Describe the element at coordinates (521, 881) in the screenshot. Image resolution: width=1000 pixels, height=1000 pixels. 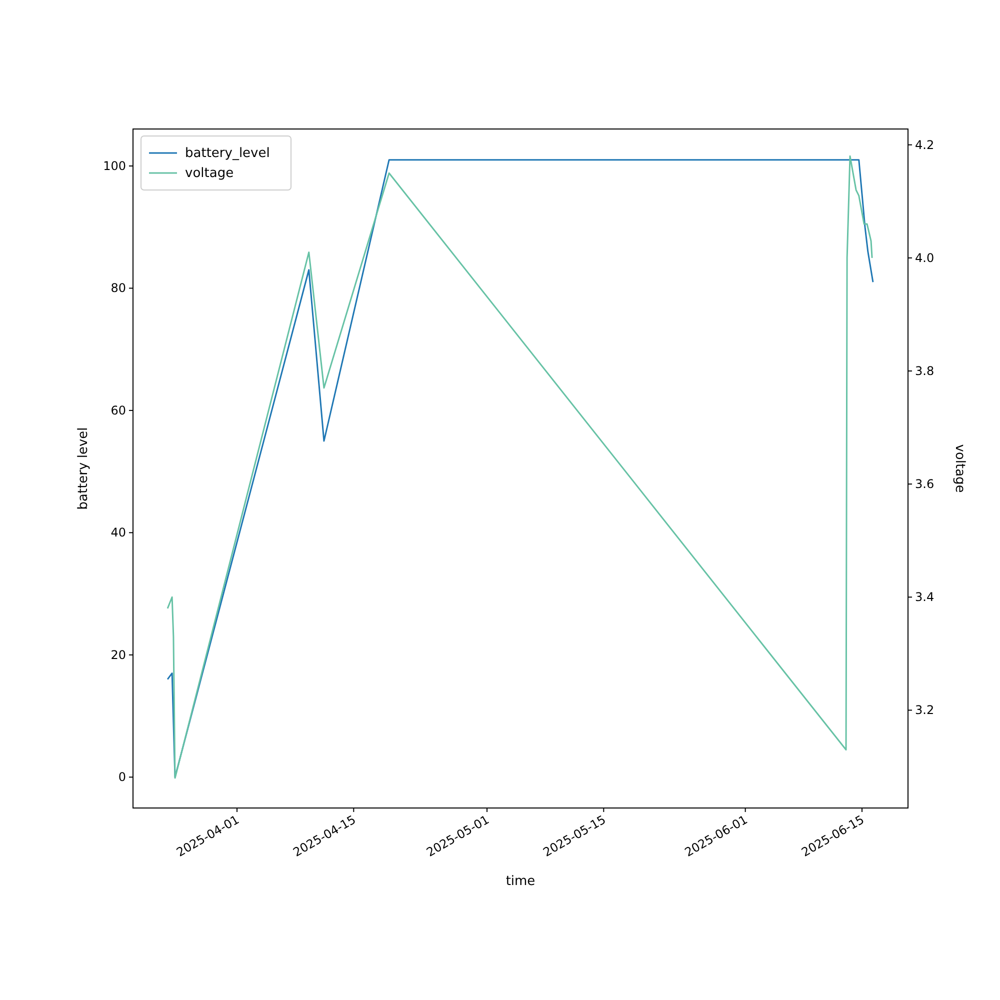
I see `x-axis-title: time` at that location.